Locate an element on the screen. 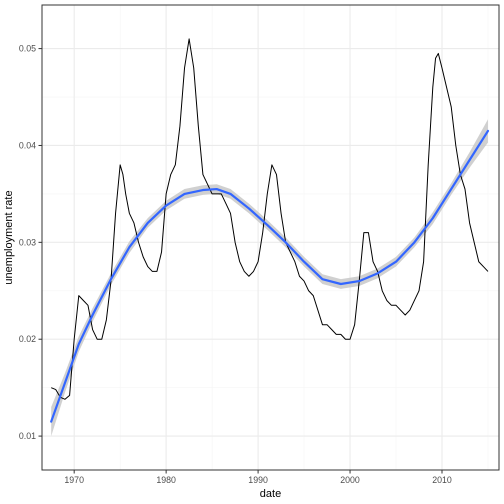 This screenshot has width=504, height=504. y-tick-label: 0.02 is located at coordinates (27, 339).